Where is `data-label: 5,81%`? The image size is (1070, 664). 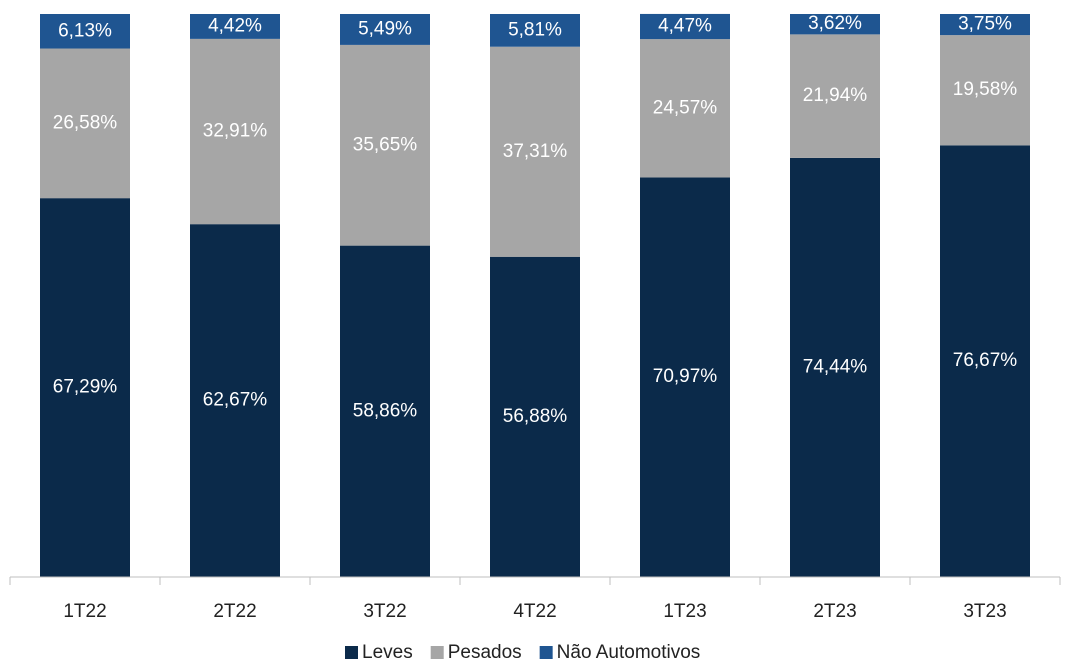 data-label: 5,81% is located at coordinates (535, 29).